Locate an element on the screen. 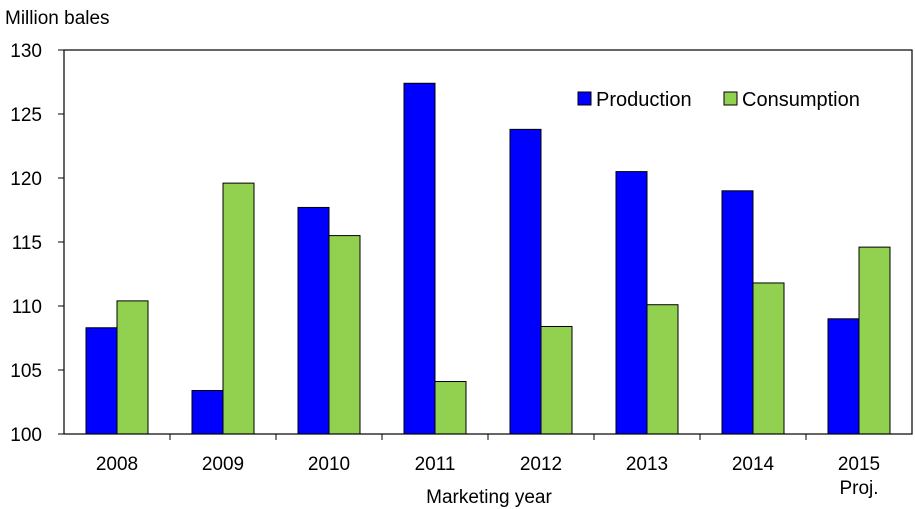 Image resolution: width=915 pixels, height=509 pixels. x-tick-label: 2011 is located at coordinates (435, 464).